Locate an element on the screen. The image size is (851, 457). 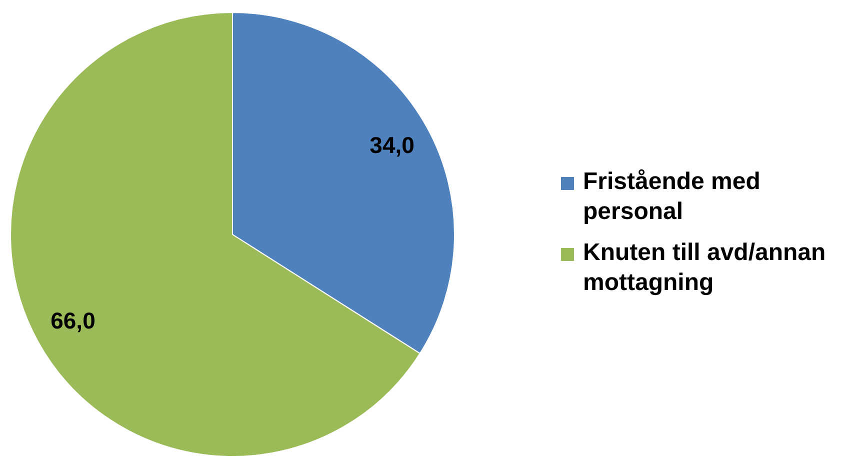
data-label: 34,0 is located at coordinates (392, 145).